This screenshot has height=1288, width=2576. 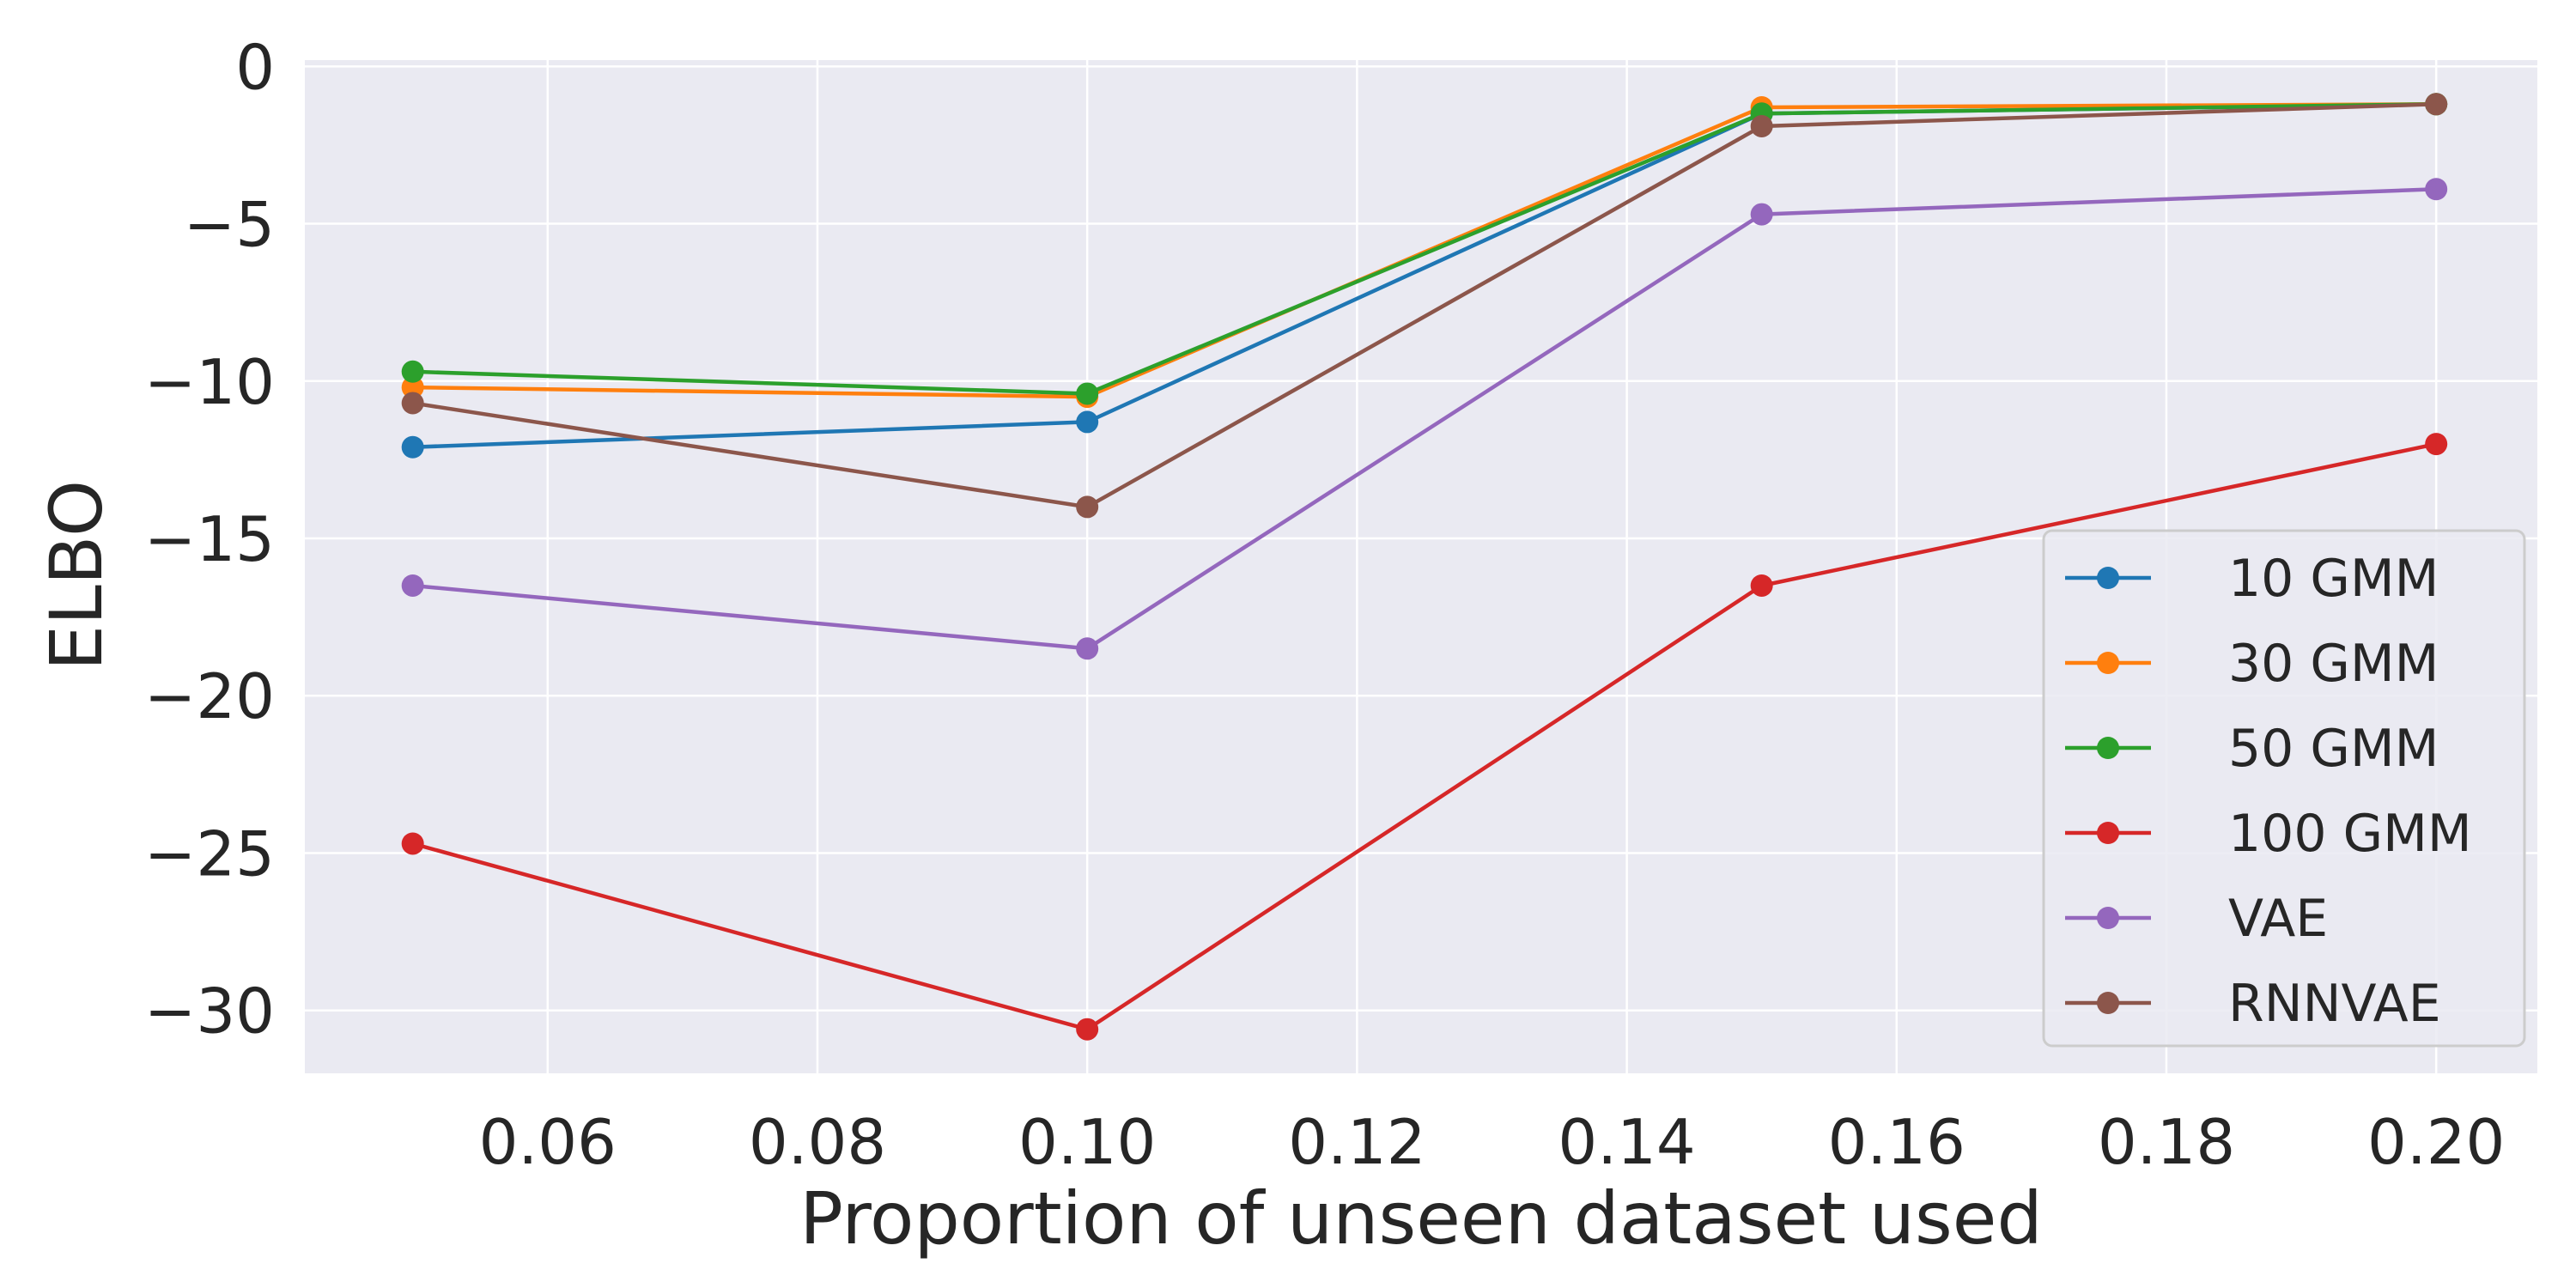 I want to click on x-axis-label: Proportion of unseen dataset used, so click(x=1421, y=1218).